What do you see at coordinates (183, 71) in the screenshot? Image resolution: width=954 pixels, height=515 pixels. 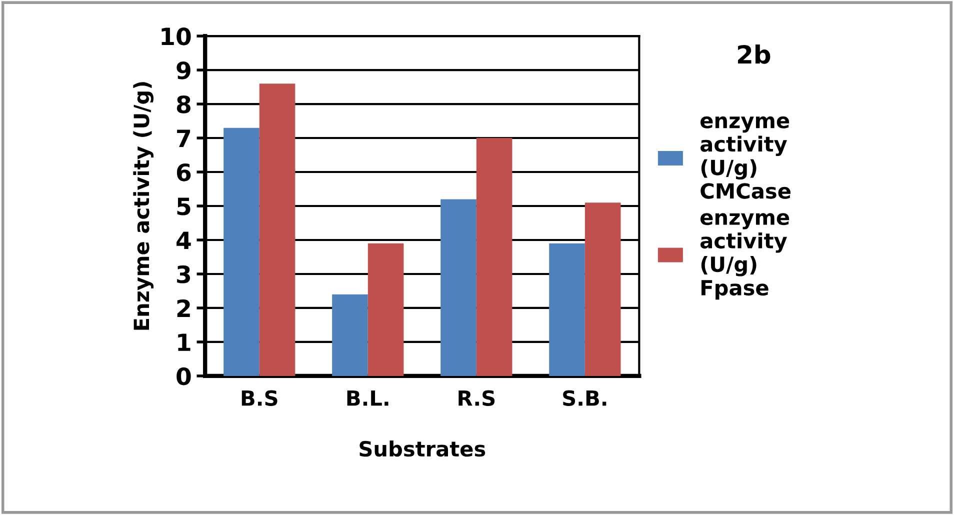 I see `y-tick-label: 9` at bounding box center [183, 71].